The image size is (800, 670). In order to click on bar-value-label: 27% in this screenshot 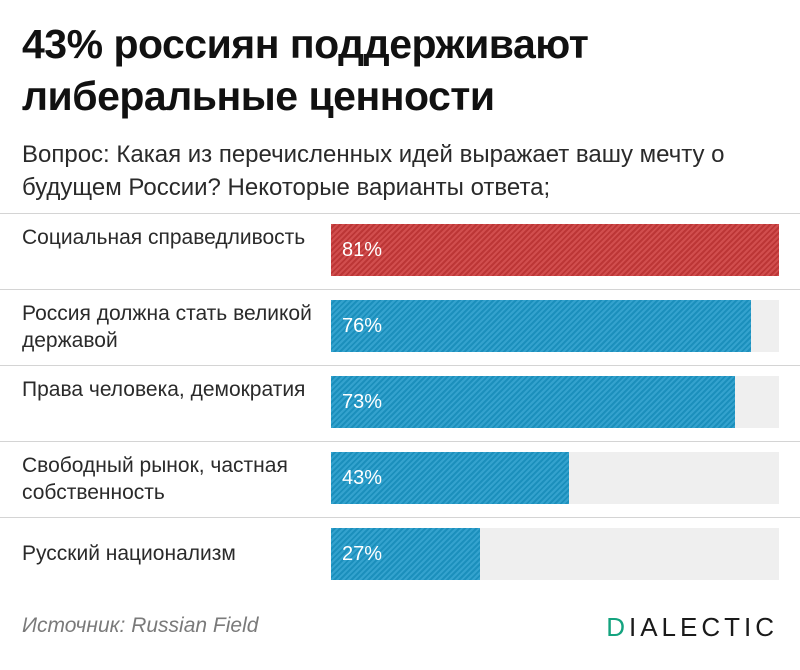, I will do `click(362, 554)`.